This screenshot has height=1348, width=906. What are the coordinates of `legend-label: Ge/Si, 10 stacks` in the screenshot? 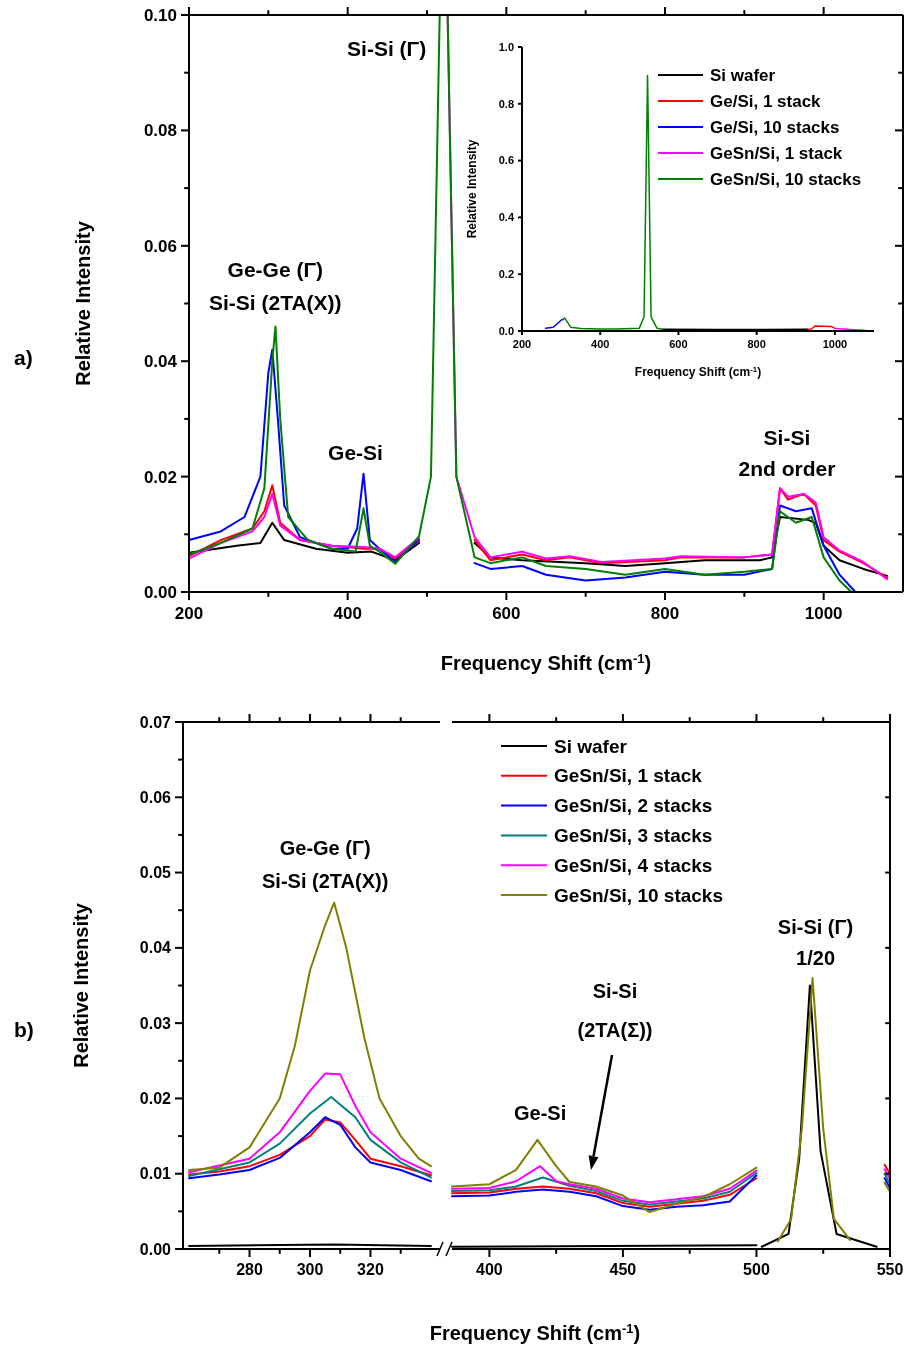 It's located at (775, 127).